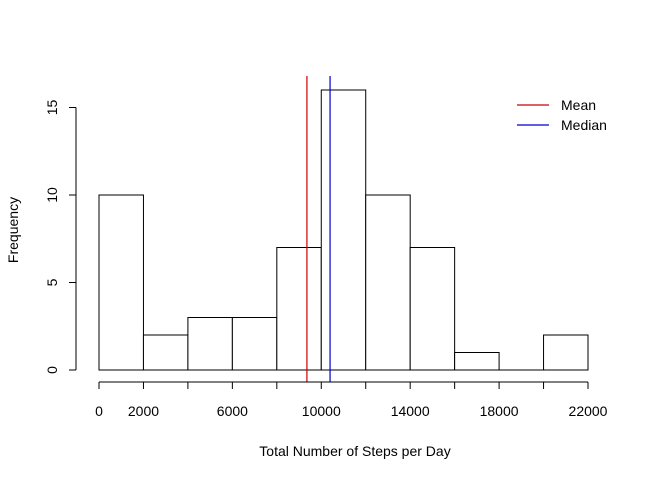 This screenshot has height=480, width=672. What do you see at coordinates (354, 451) in the screenshot?
I see `x-axis-label: Total Number of Steps per Day` at bounding box center [354, 451].